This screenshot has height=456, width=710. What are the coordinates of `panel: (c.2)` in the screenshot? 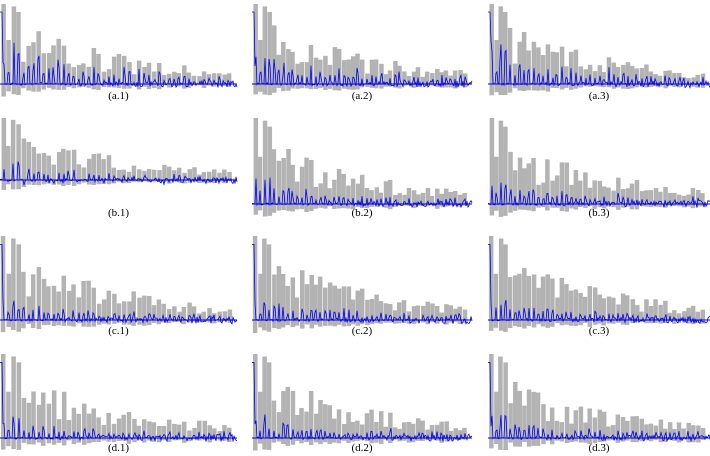 It's located at (362, 286).